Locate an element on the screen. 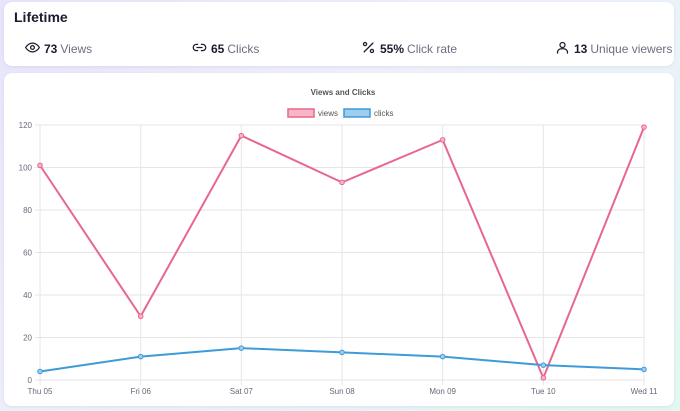  stat-click-rate-value: 55% is located at coordinates (392, 49).